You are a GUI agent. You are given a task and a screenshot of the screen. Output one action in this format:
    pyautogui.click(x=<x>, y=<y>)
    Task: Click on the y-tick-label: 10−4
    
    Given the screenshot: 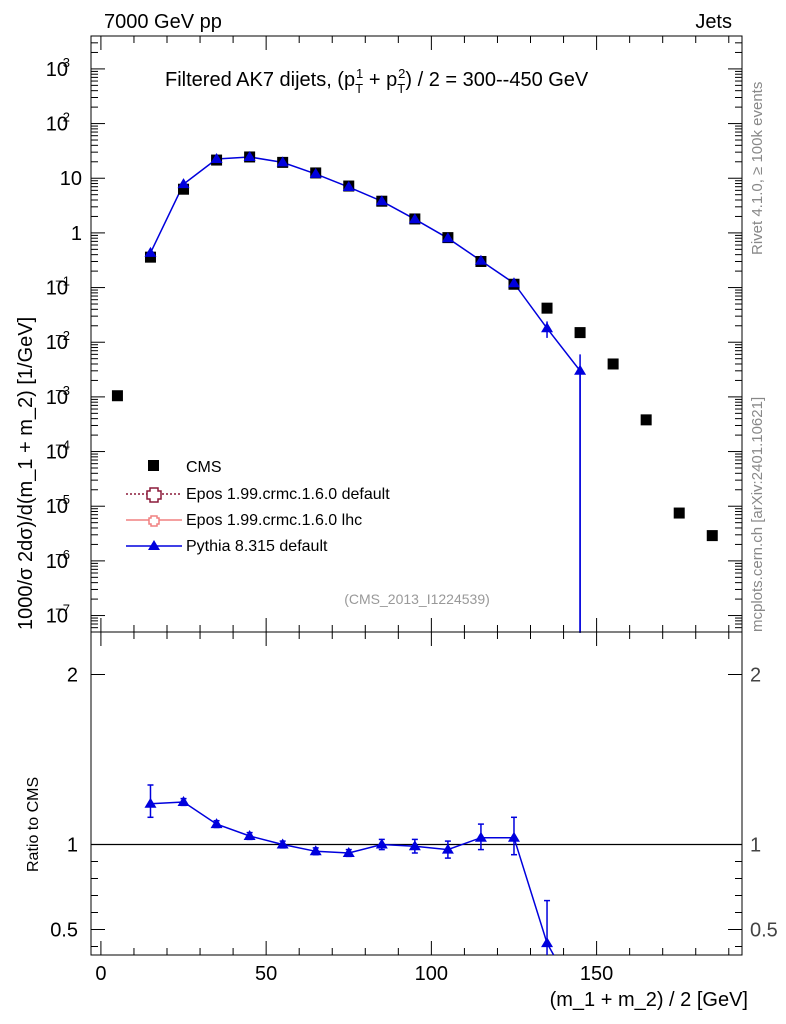 What is the action you would take?
    pyautogui.click(x=58, y=451)
    